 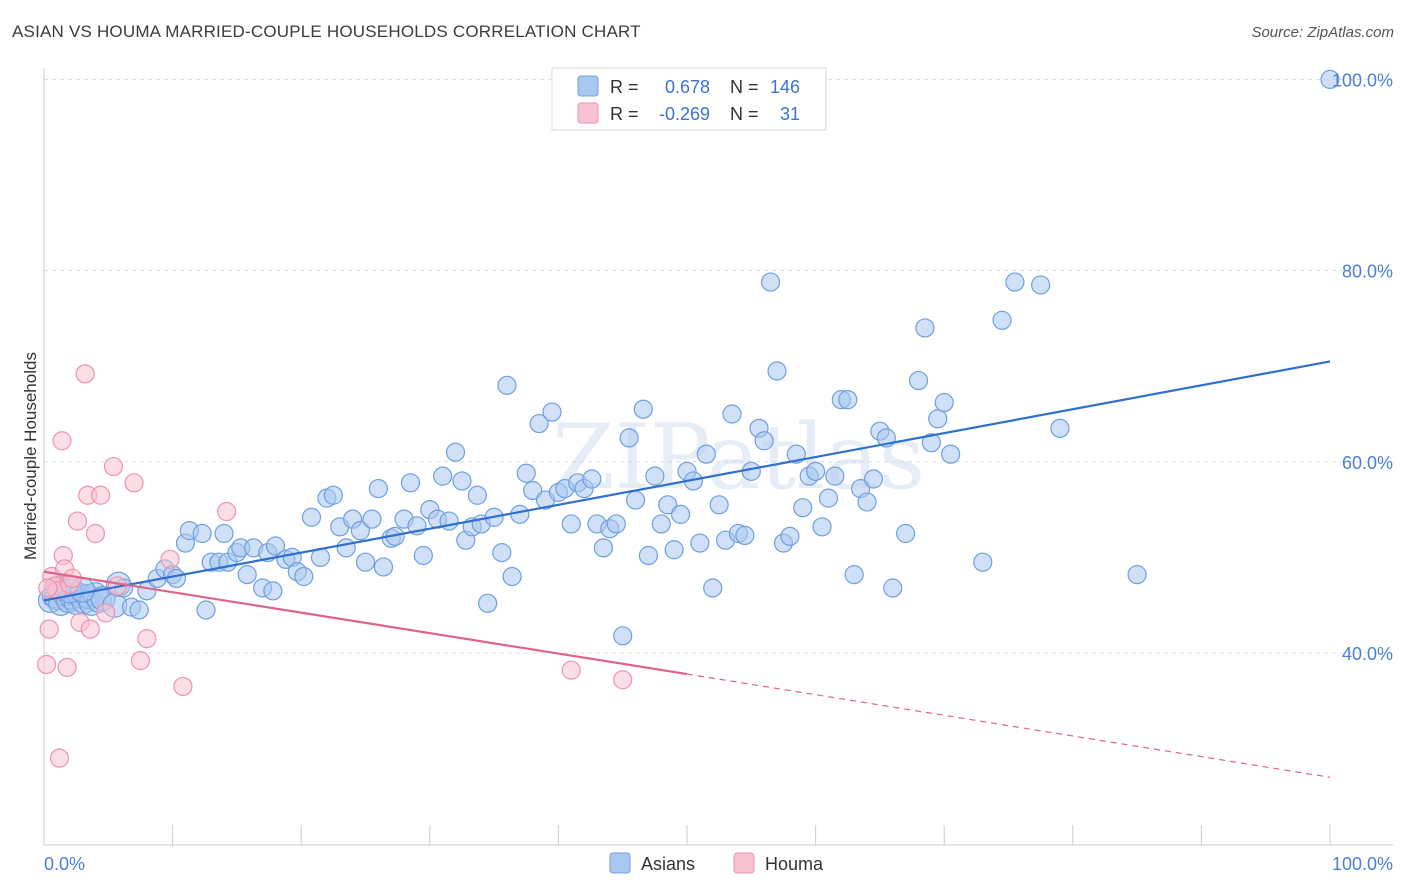 What do you see at coordinates (744, 863) in the screenshot?
I see `legend-houma-swatch` at bounding box center [744, 863].